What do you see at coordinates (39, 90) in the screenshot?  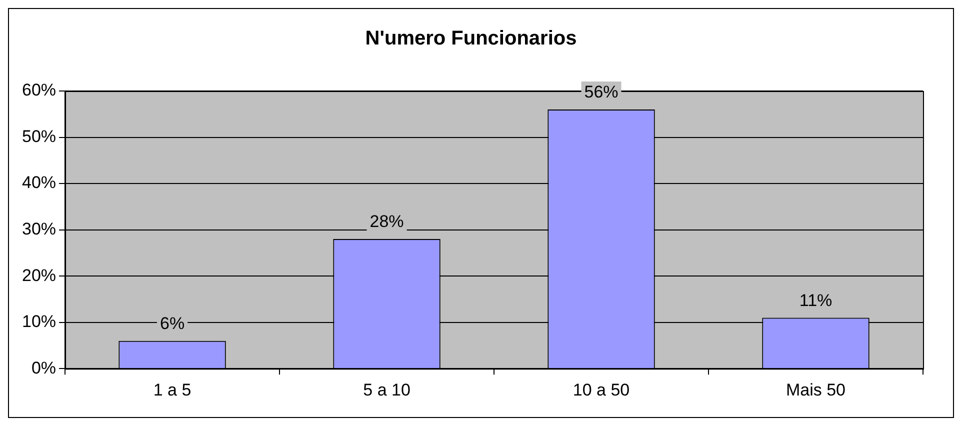 I see `y-tick-label: 60%` at bounding box center [39, 90].